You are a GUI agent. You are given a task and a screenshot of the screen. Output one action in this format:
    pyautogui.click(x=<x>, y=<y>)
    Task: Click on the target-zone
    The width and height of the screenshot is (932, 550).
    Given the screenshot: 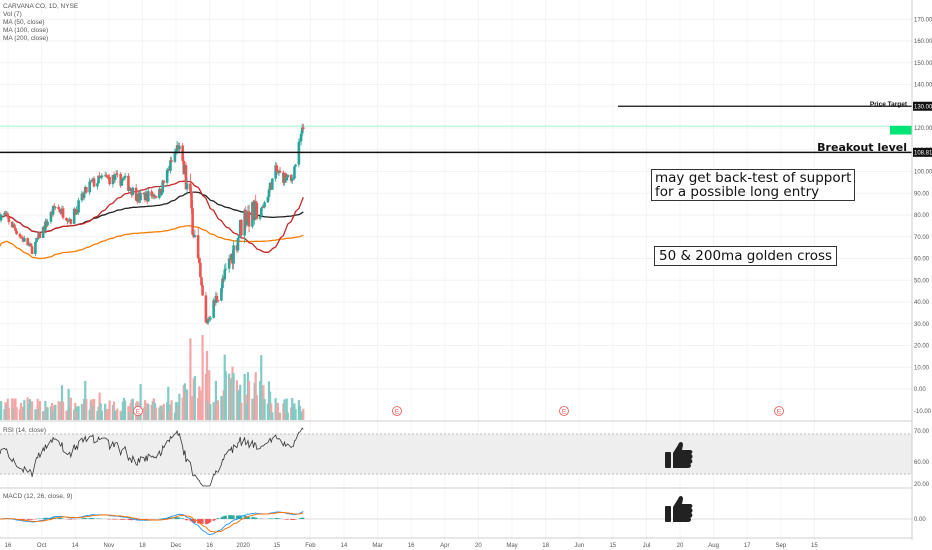 What is the action you would take?
    pyautogui.click(x=456, y=130)
    